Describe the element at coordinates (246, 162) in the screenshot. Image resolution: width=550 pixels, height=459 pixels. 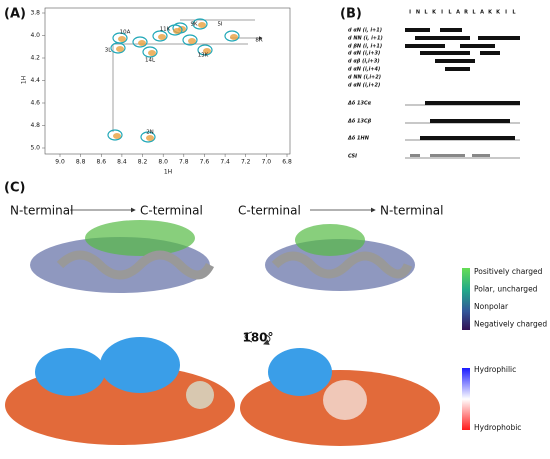
I see `x-tick-label: 7.2` at that location.